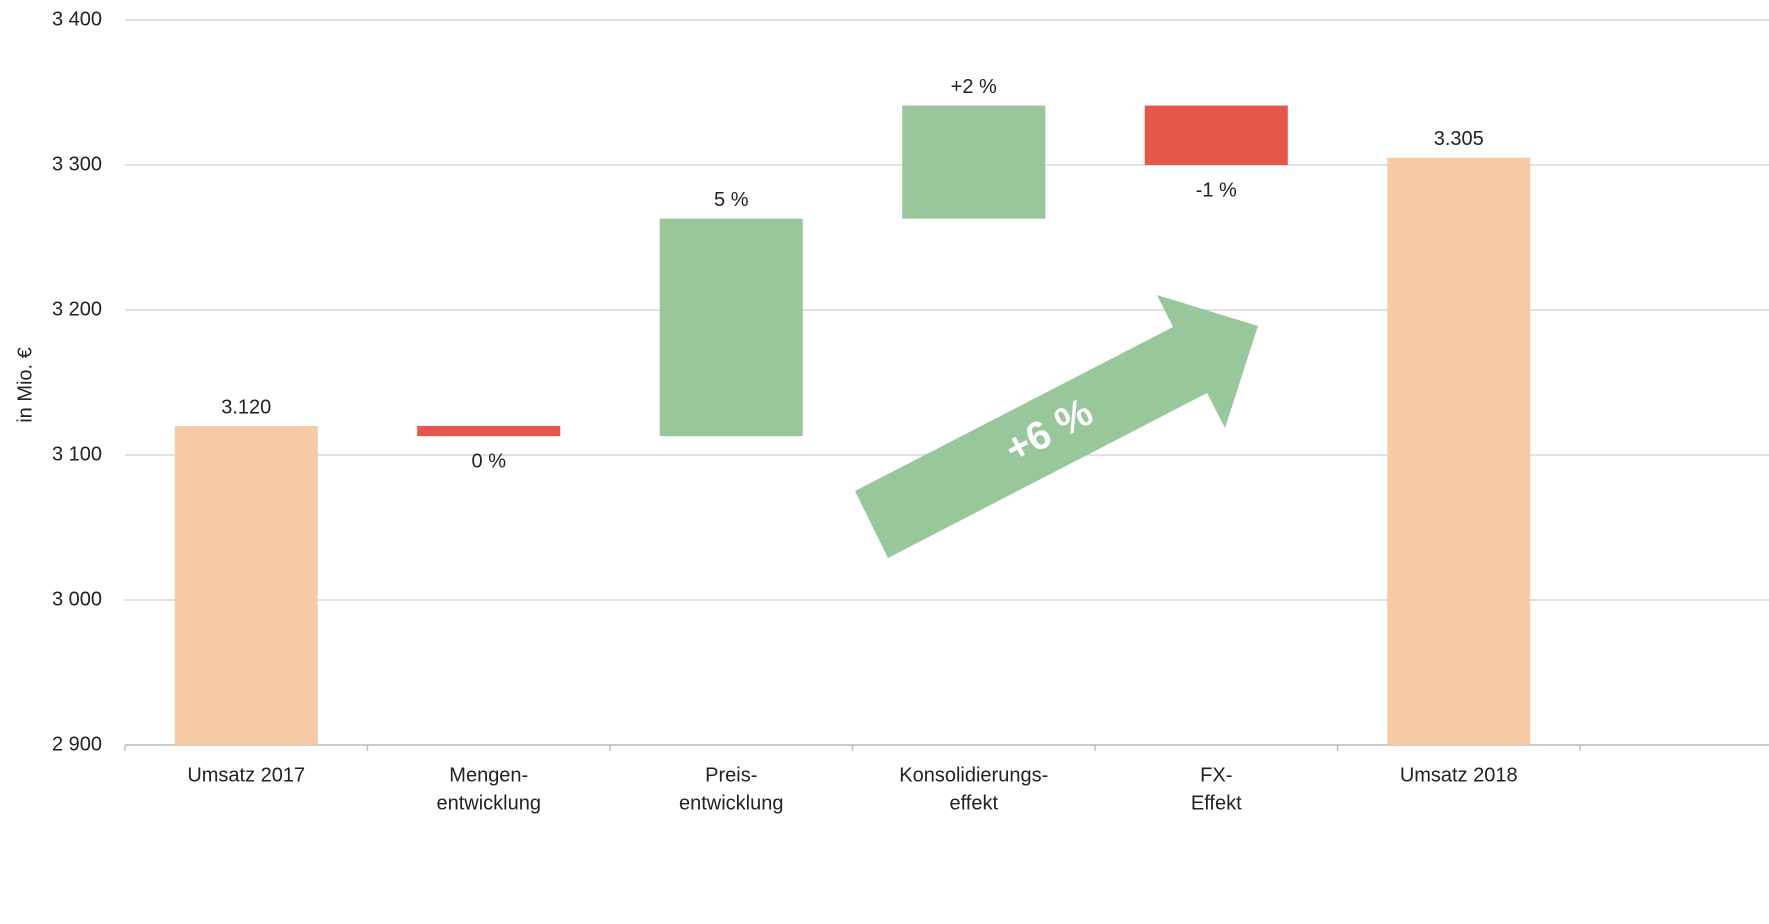 Image resolution: width=1769 pixels, height=924 pixels. Describe the element at coordinates (973, 803) in the screenshot. I see `x-tick-label: effekt` at that location.